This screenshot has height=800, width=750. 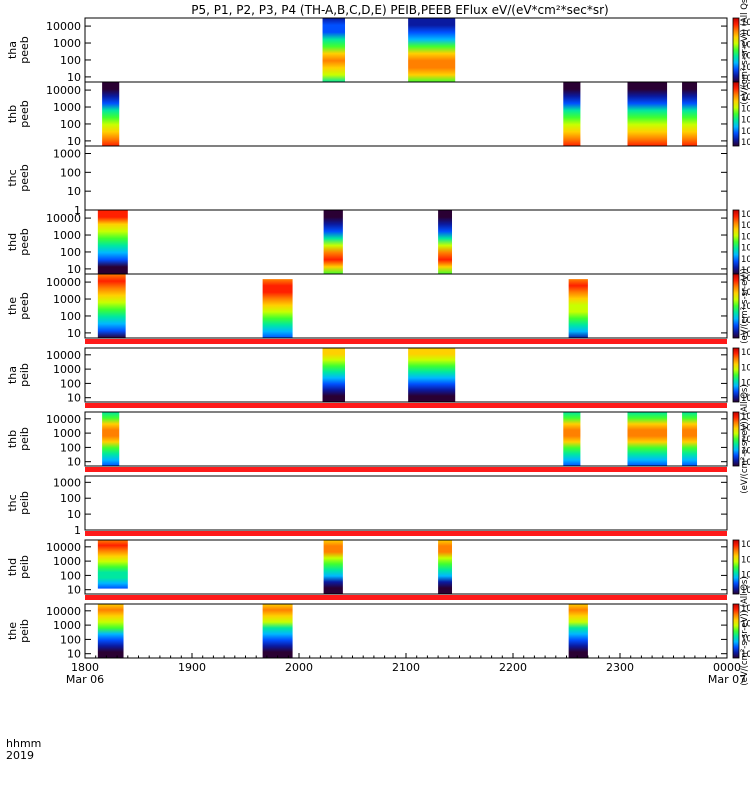 I want to click on y-axis-label: thb, so click(x=12, y=114).